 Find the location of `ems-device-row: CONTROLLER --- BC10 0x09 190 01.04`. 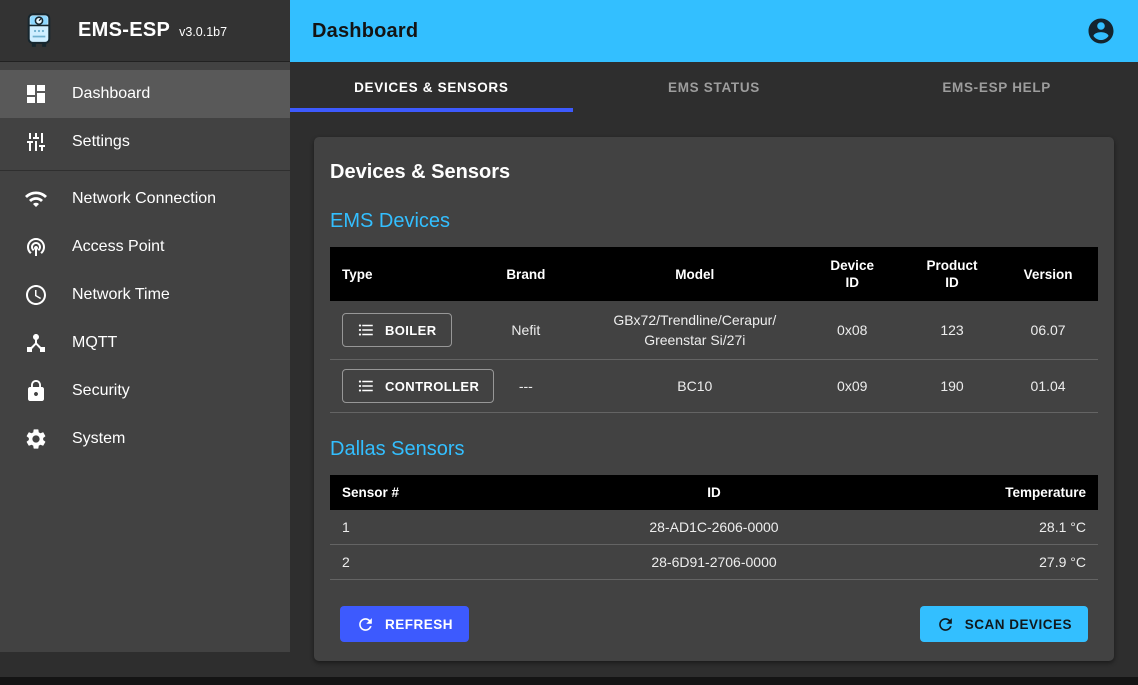

ems-device-row: CONTROLLER --- BC10 0x09 190 01.04 is located at coordinates (714, 386).